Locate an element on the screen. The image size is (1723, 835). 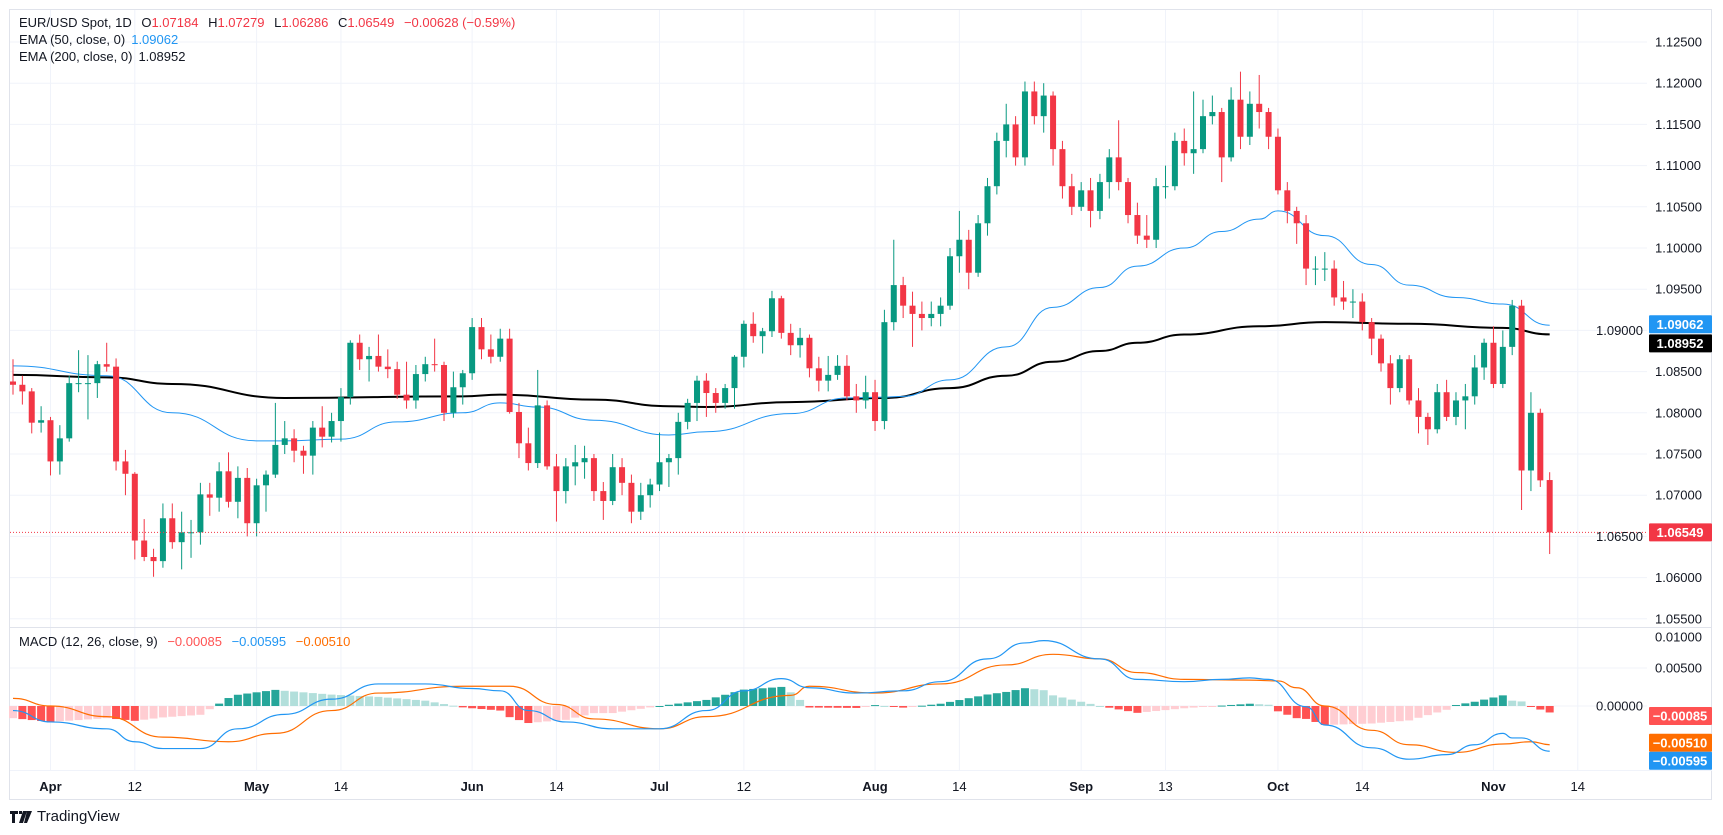
price-tick-label: 1.09000 is located at coordinates (1619, 330).